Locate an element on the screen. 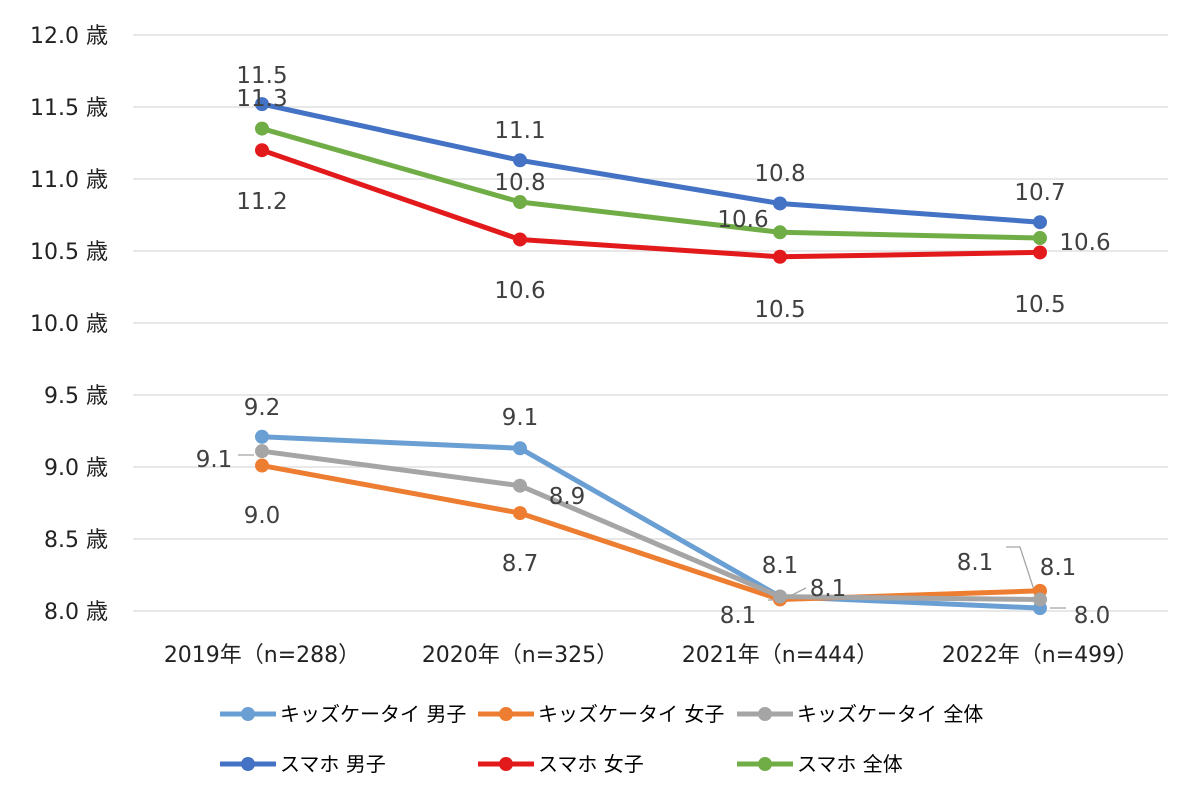  x-category-label: 2022年（n=499） is located at coordinates (1040, 655).